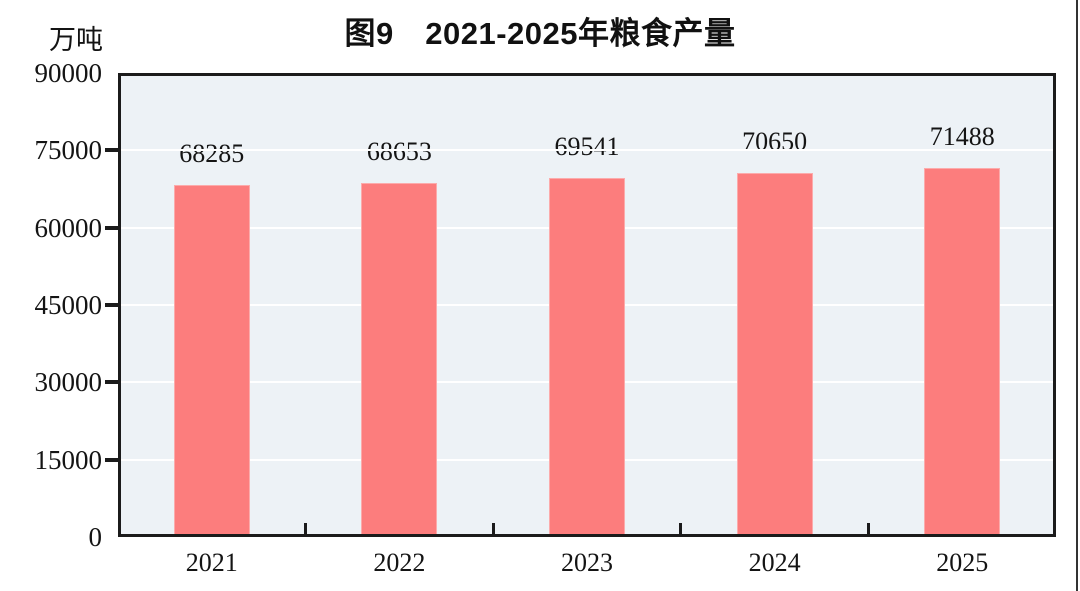 This screenshot has height=591, width=1080. Describe the element at coordinates (587, 147) in the screenshot. I see `bar-value-label-2023: 69541` at that location.